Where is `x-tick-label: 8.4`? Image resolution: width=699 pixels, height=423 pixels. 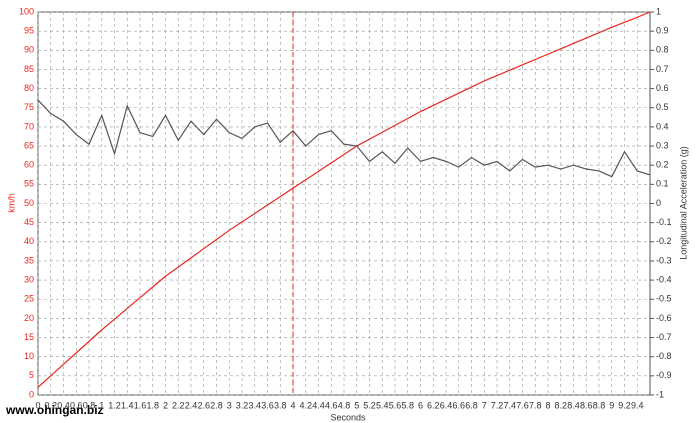
x-tick-label: 8.4 is located at coordinates (573, 405).